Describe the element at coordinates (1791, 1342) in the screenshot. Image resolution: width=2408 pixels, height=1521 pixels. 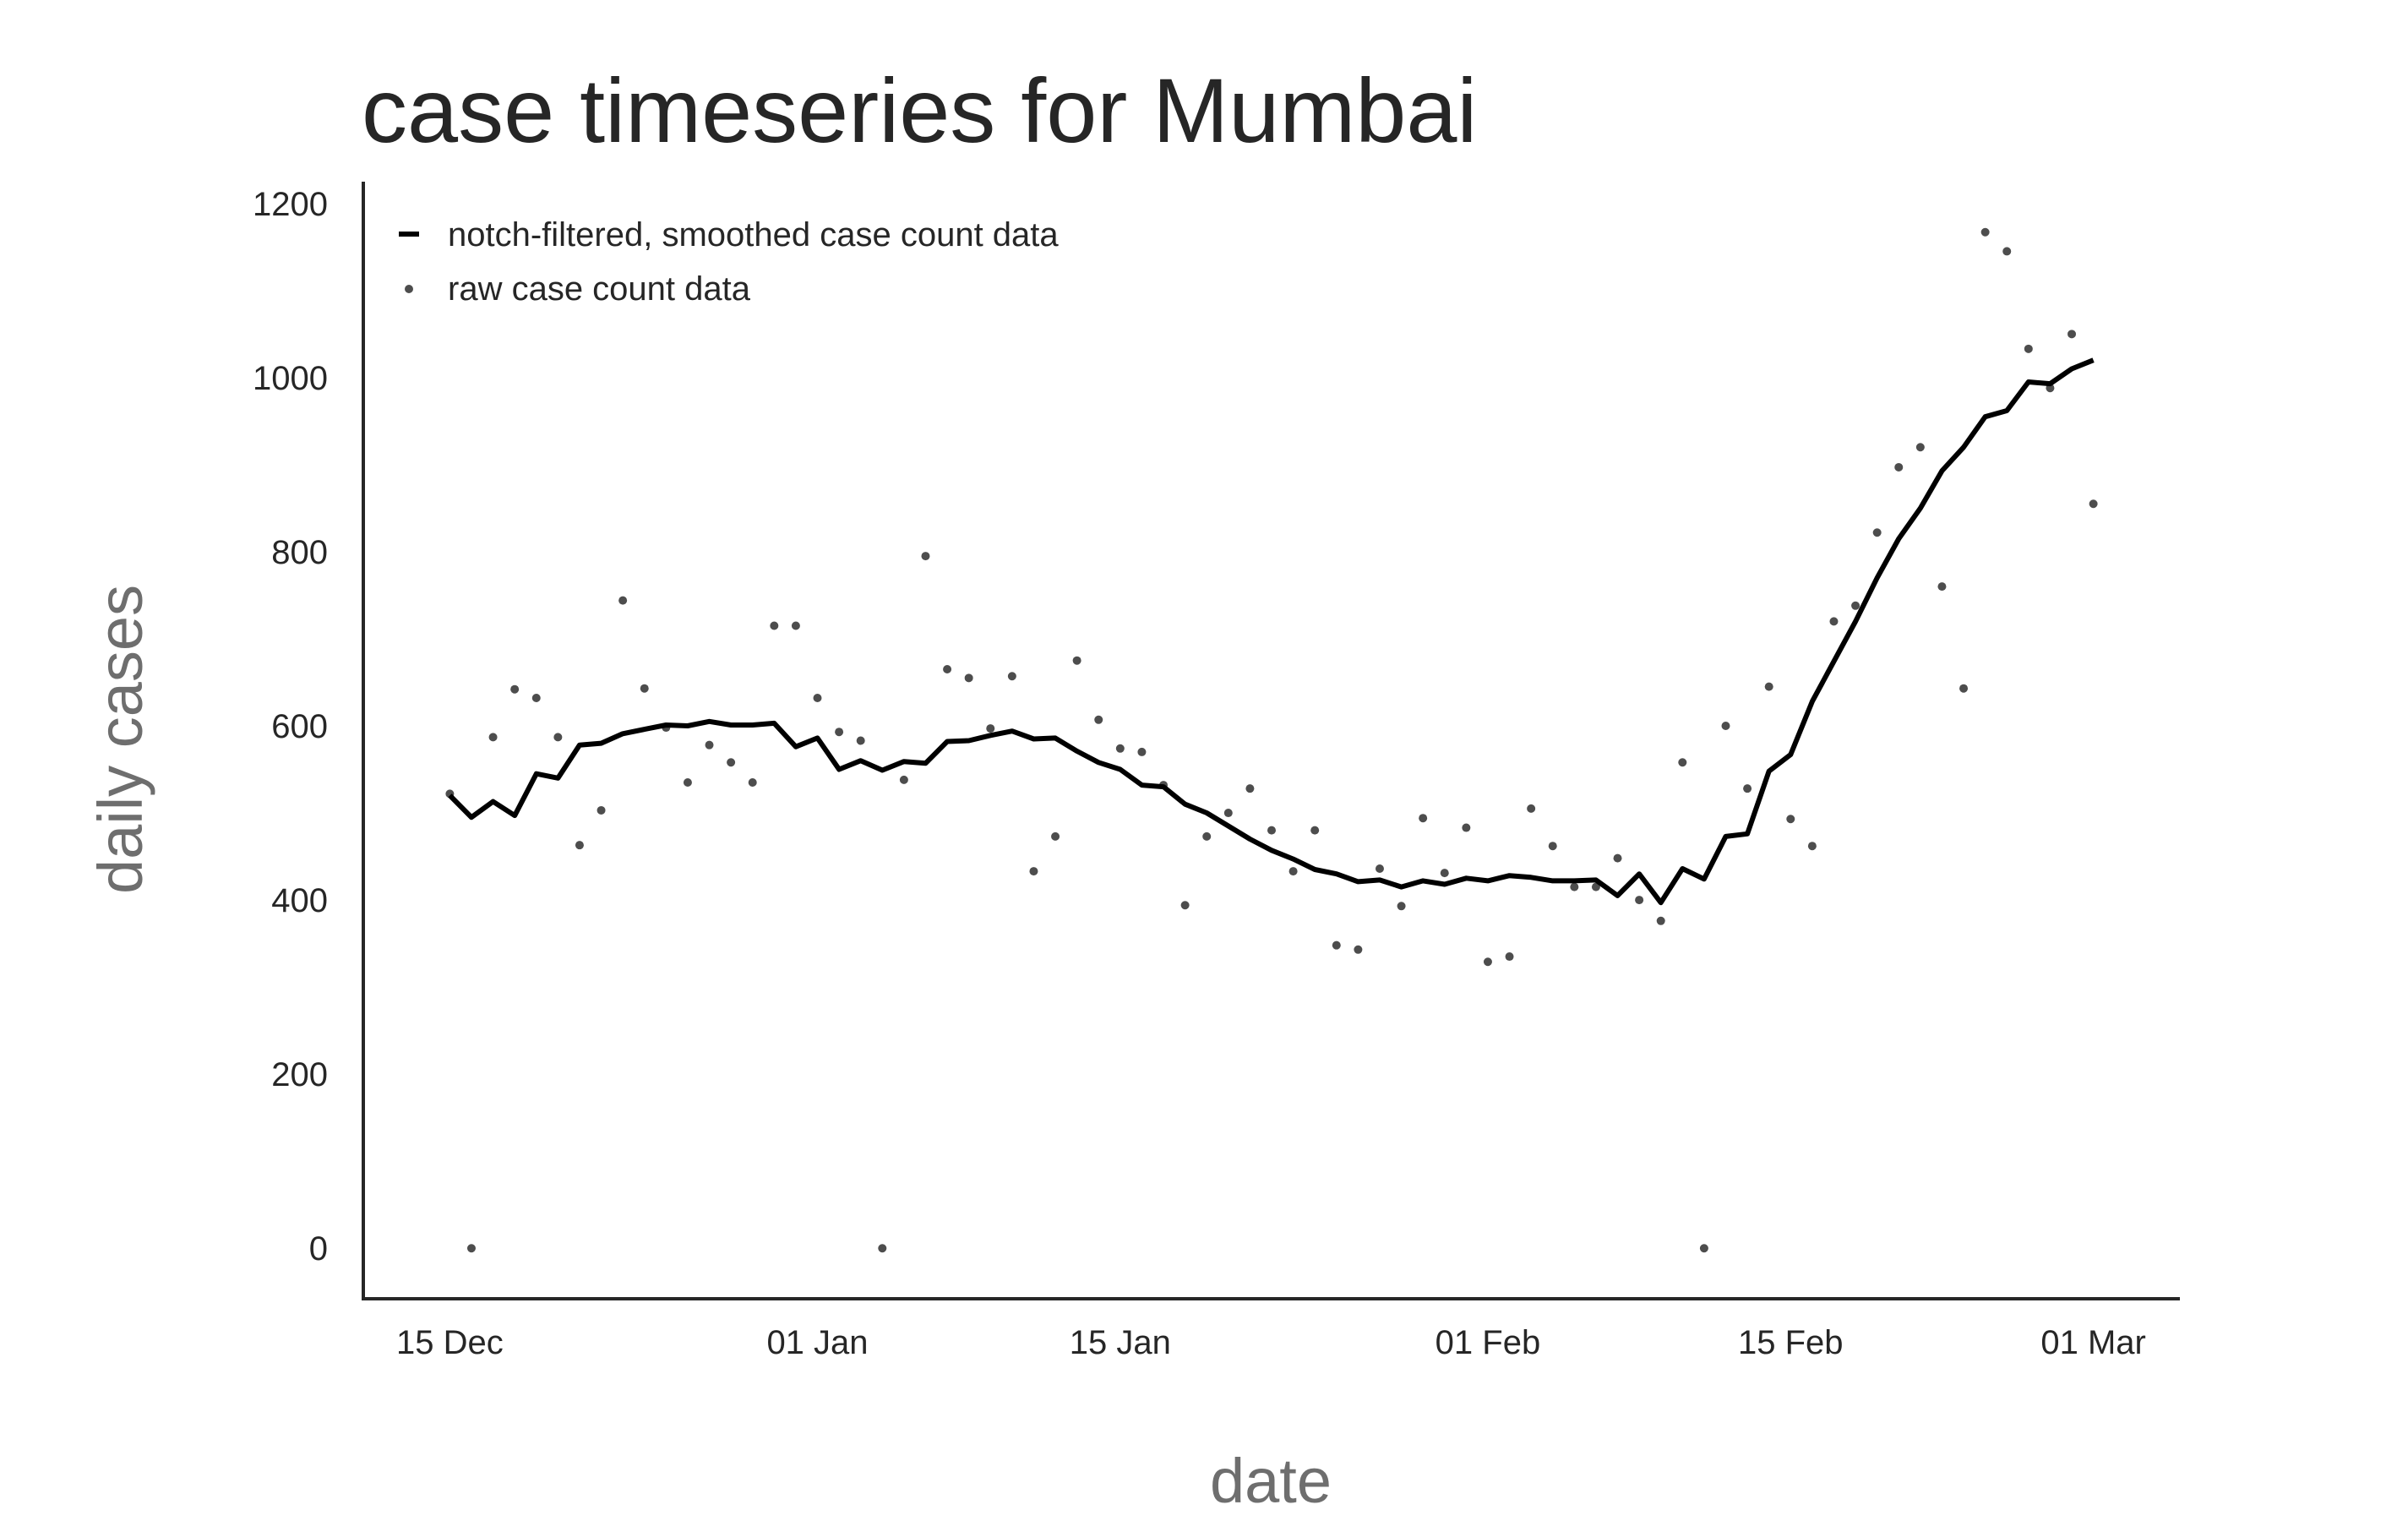
I see `x-tick-label: 15 Feb` at that location.